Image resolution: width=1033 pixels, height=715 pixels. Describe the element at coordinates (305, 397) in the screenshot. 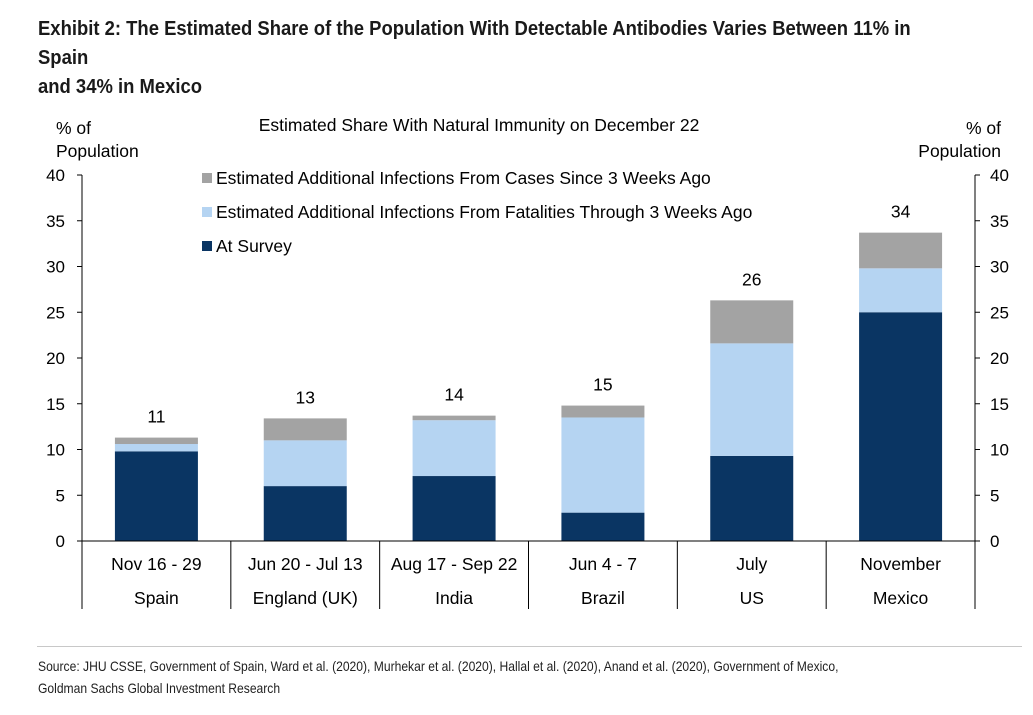

I see `total-label: 13` at that location.